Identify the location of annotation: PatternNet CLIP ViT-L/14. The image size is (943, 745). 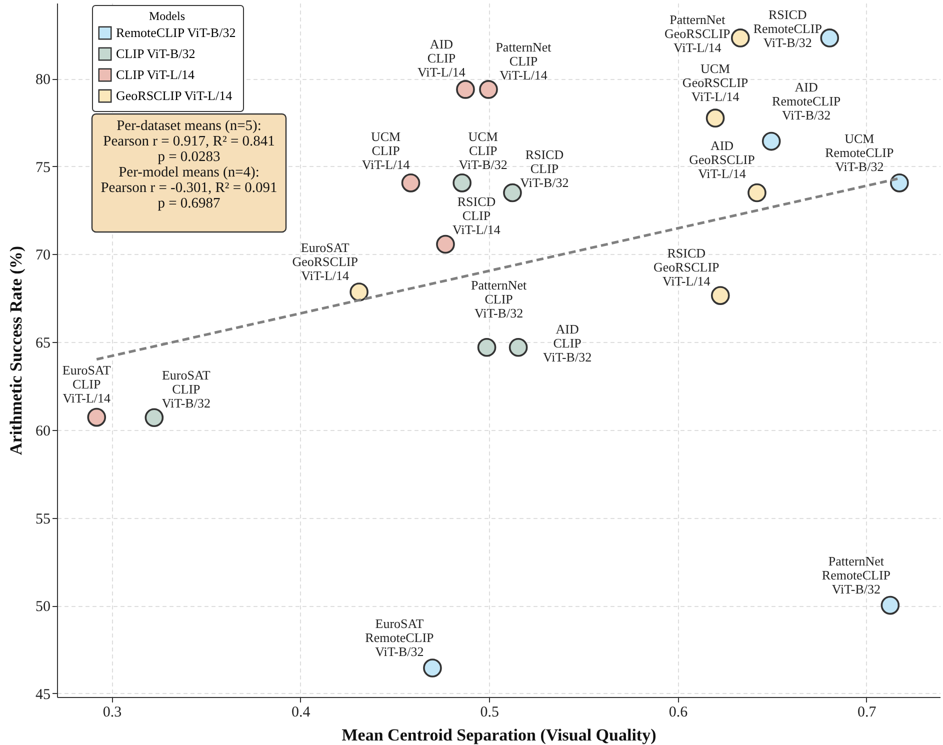
(524, 60).